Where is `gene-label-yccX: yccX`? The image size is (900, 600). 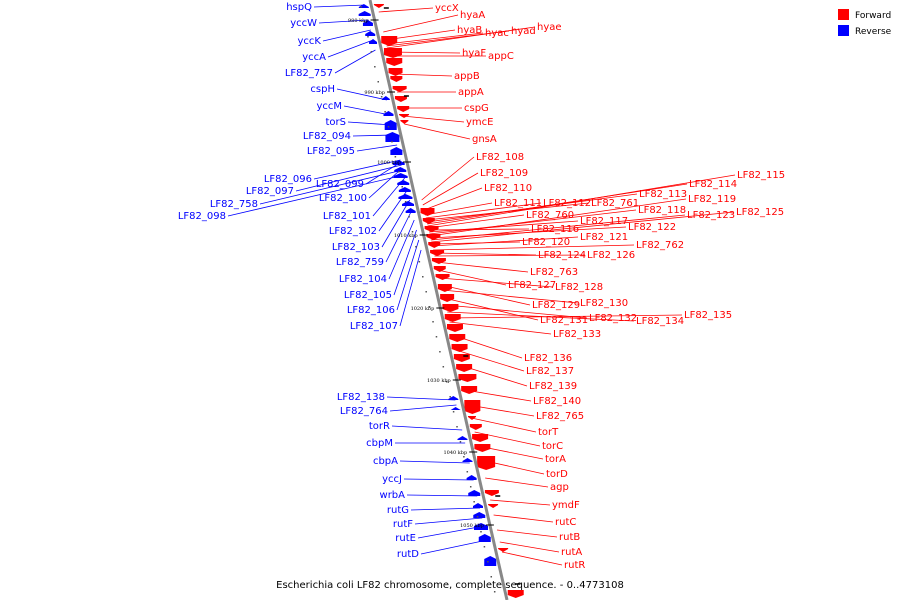
gene-label-yccX: yccX is located at coordinates (447, 8).